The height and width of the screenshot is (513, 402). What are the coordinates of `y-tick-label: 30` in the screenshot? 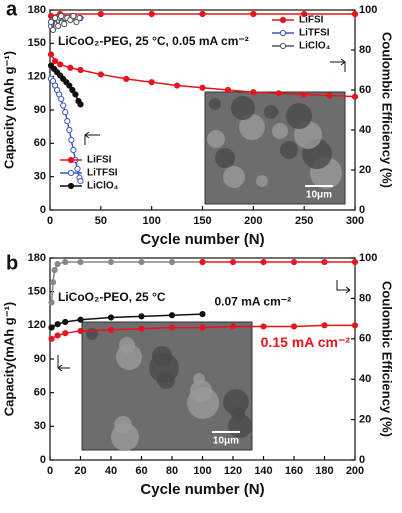 It's located at (40, 177).